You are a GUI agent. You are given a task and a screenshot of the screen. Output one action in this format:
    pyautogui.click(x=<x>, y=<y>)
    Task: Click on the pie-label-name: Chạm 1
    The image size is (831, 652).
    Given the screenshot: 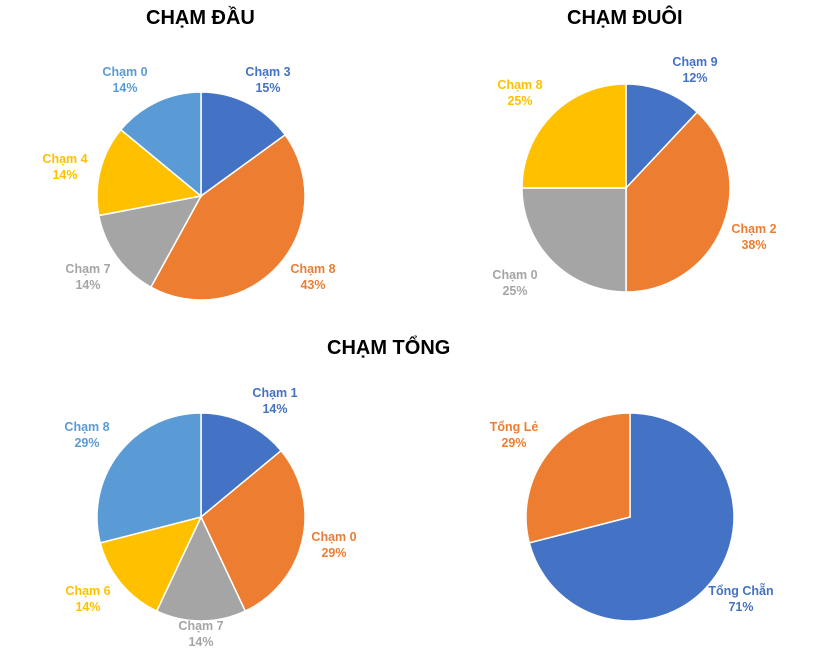 What is the action you would take?
    pyautogui.click(x=275, y=393)
    